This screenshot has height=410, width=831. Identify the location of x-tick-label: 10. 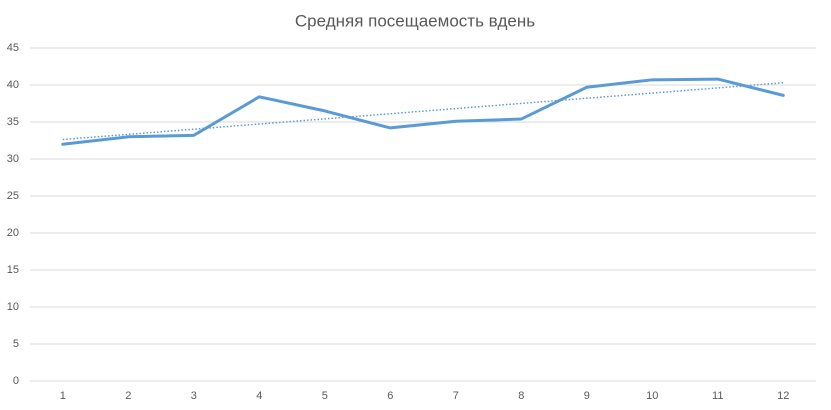
(652, 396).